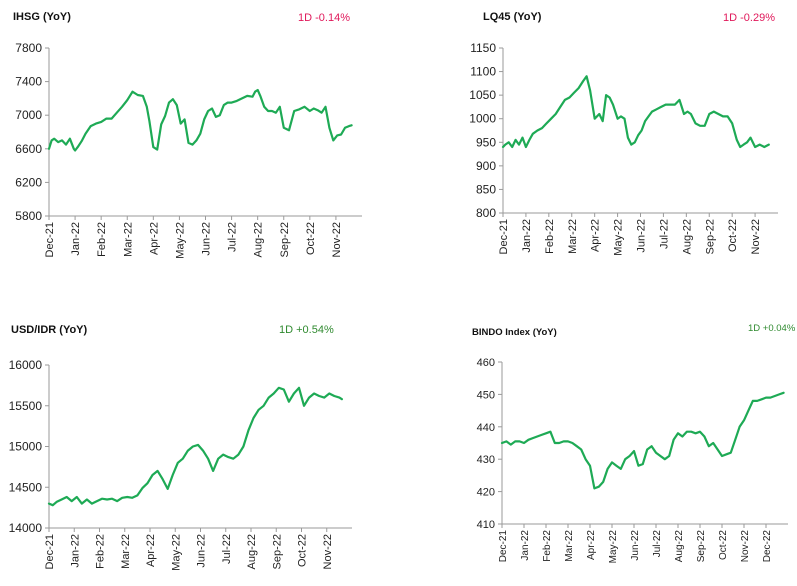 The width and height of the screenshot is (797, 586). I want to click on y-tick-label: 420, so click(486, 493).